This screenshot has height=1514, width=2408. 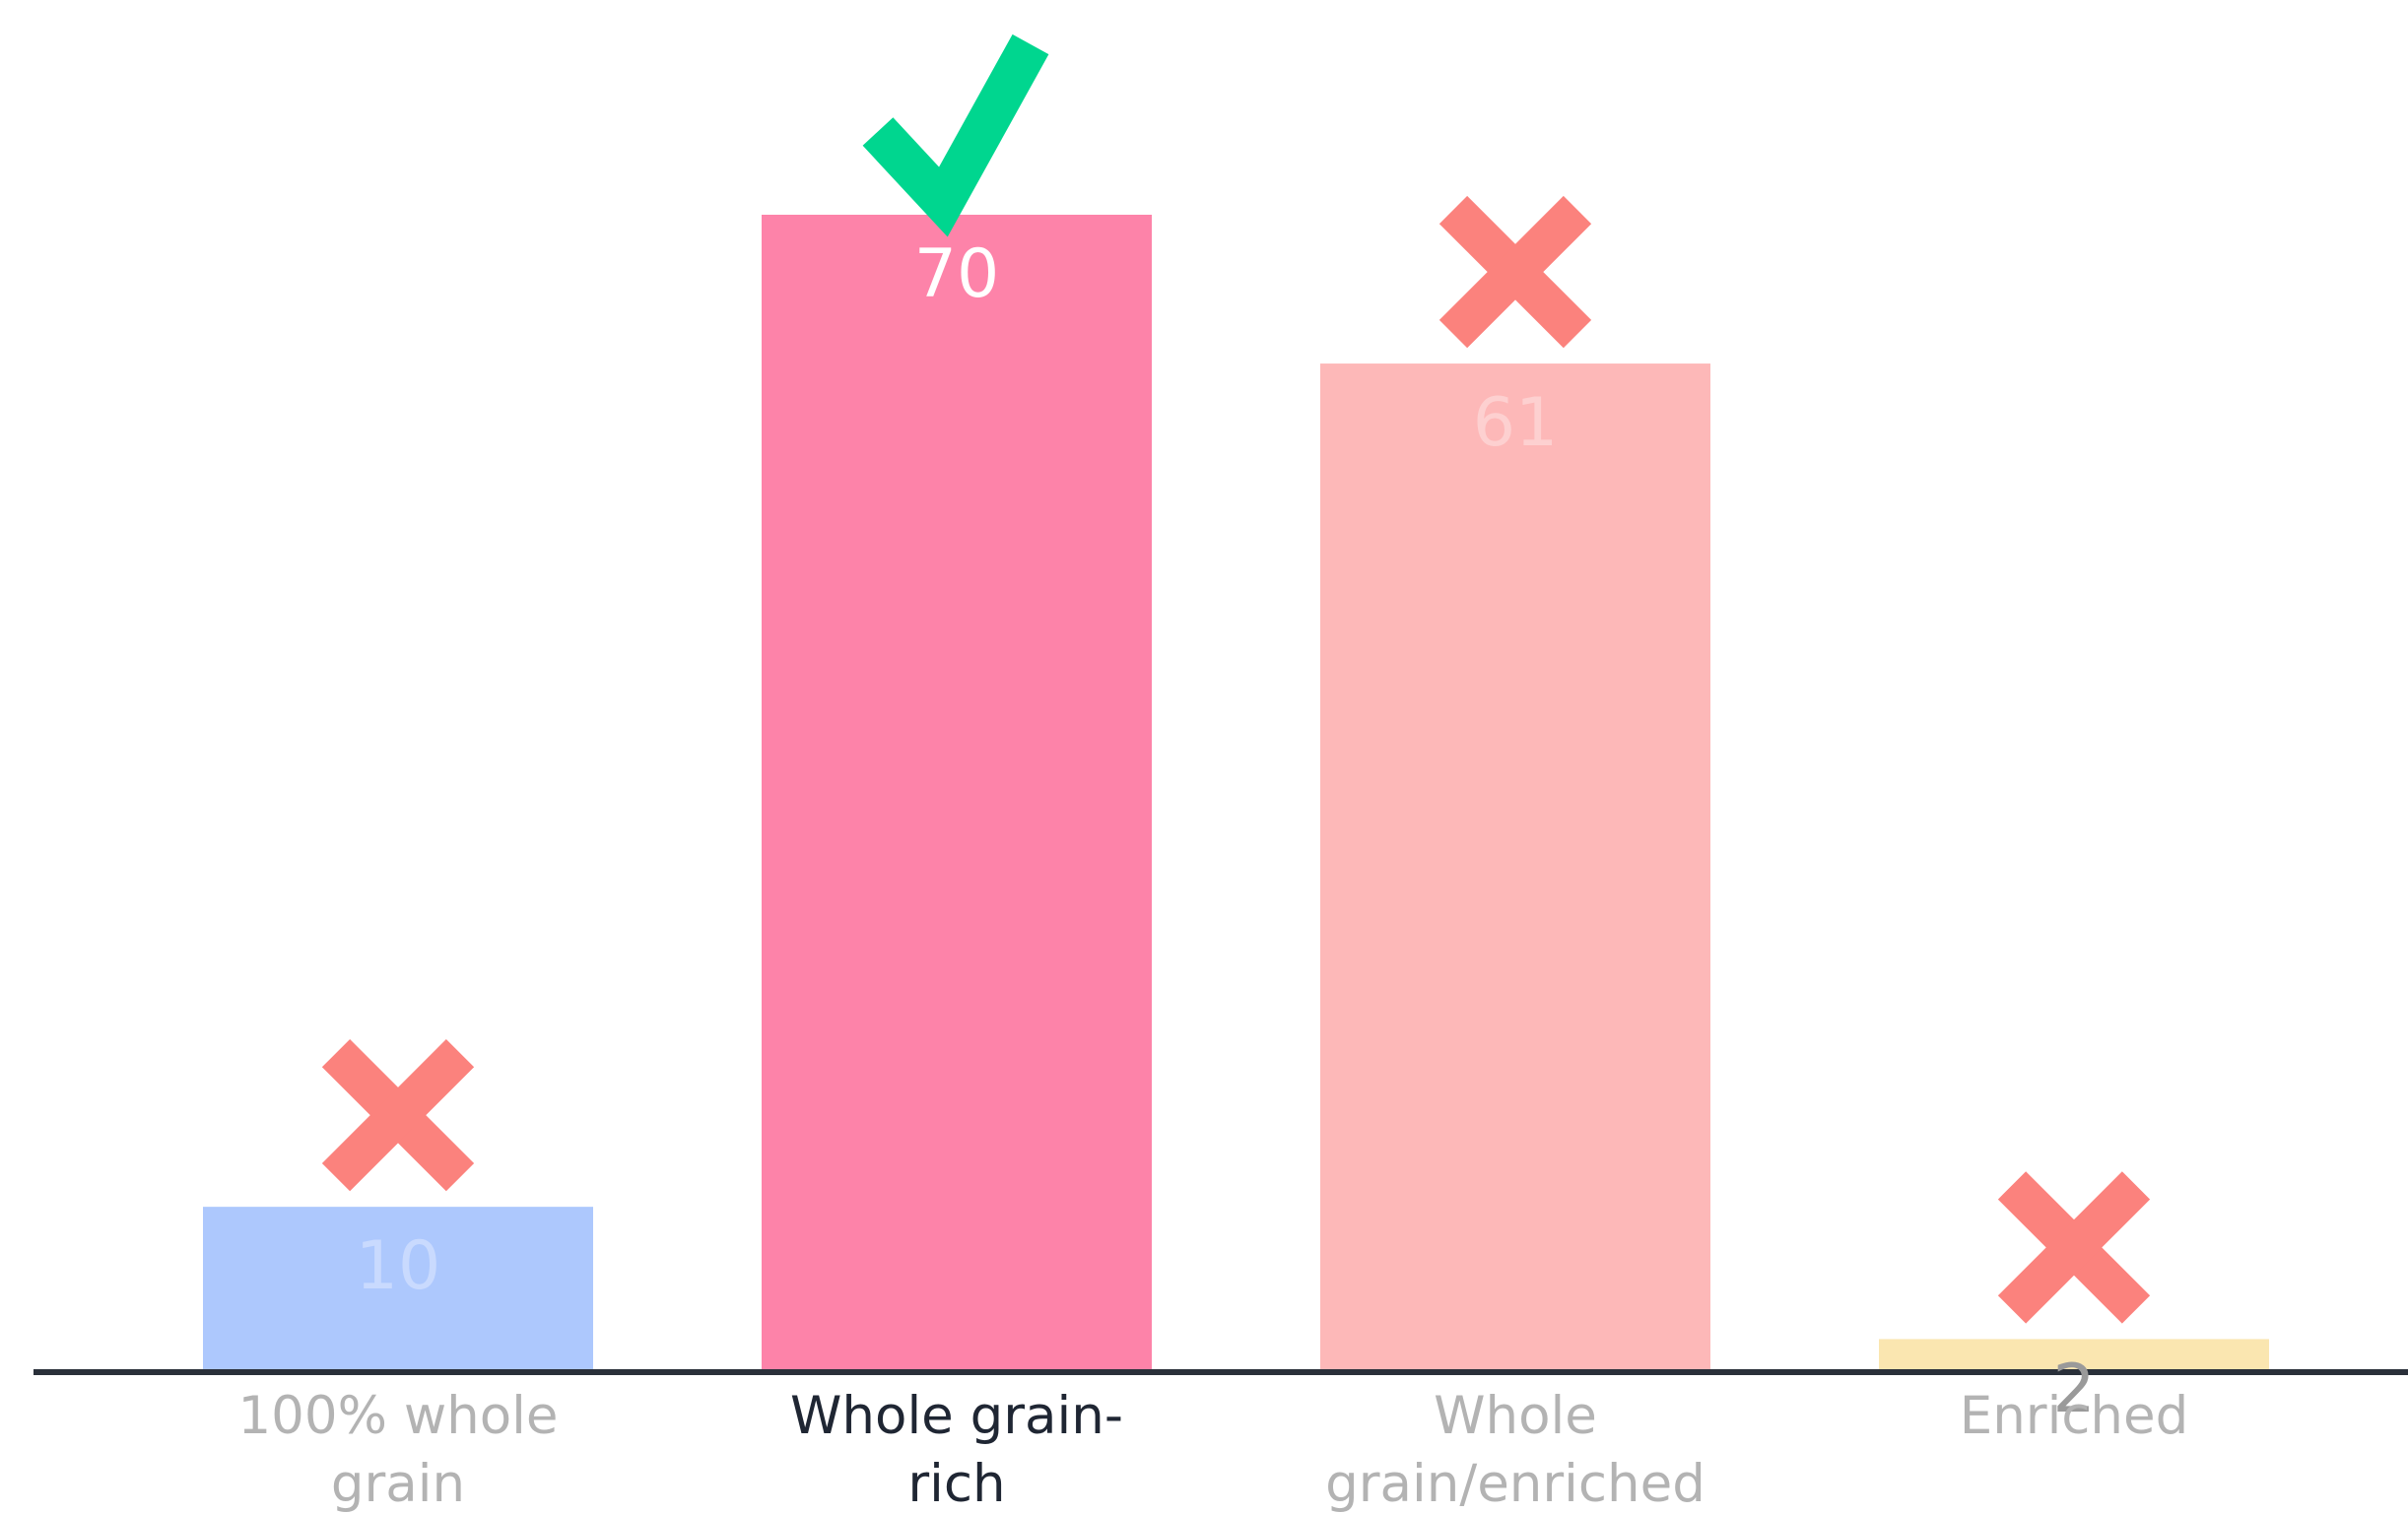 I want to click on value-label-whole-grain-enriched: 61, so click(x=1516, y=423).